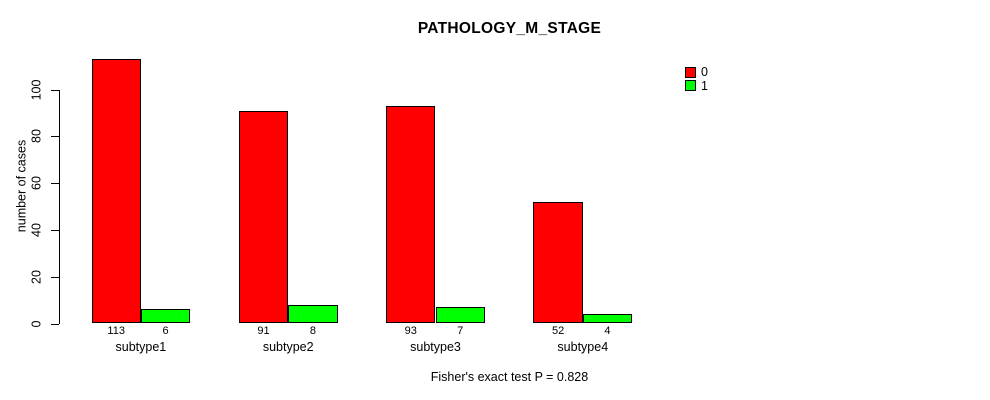  I want to click on x-axis-category-label: subtype2, so click(288, 347).